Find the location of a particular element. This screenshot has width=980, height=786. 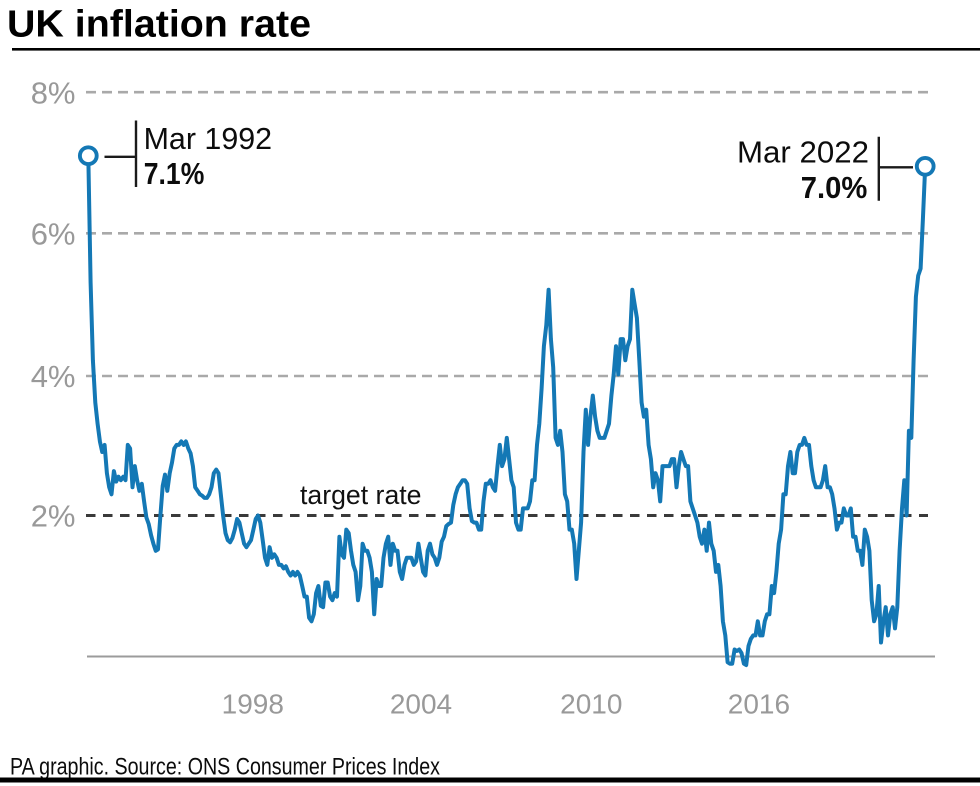

svg-text: Mar 1992 is located at coordinates (208, 138).